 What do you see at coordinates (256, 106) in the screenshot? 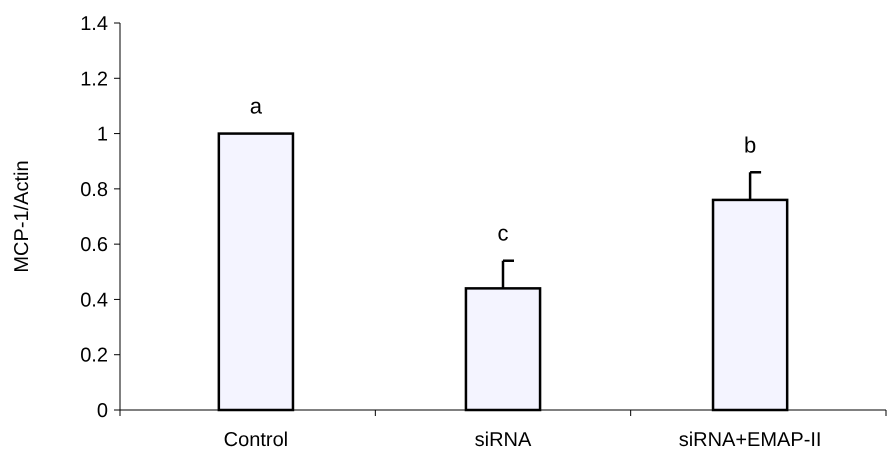
I see `annotation: a` at bounding box center [256, 106].